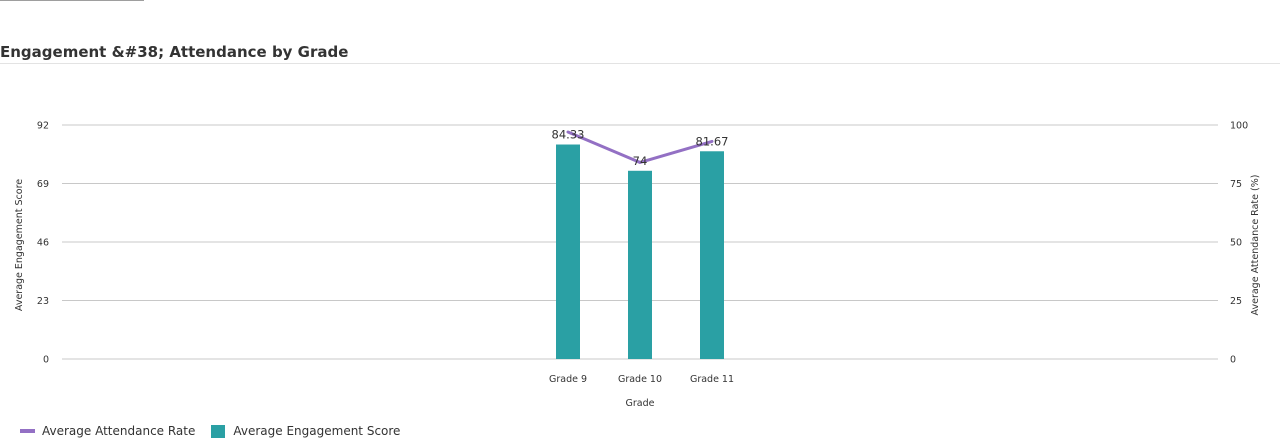 Image resolution: width=1280 pixels, height=446 pixels. What do you see at coordinates (43, 243) in the screenshot?
I see `y-tick-label: 46` at bounding box center [43, 243].